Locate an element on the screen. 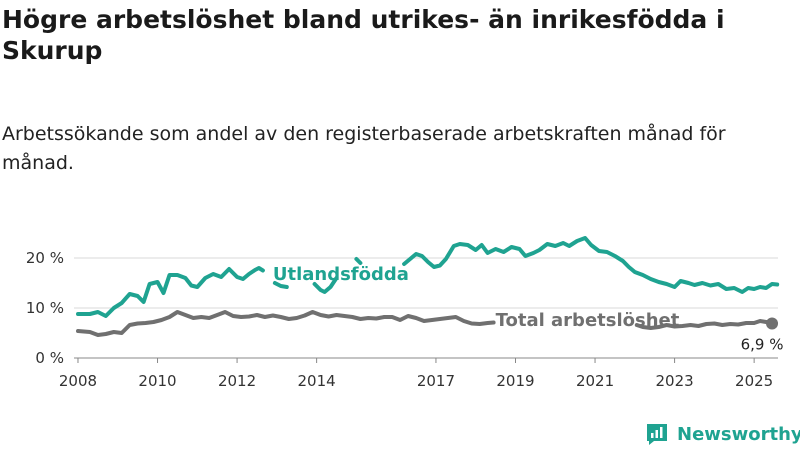 This screenshot has width=800, height=450. y-tick-label: 10 % is located at coordinates (45, 308).